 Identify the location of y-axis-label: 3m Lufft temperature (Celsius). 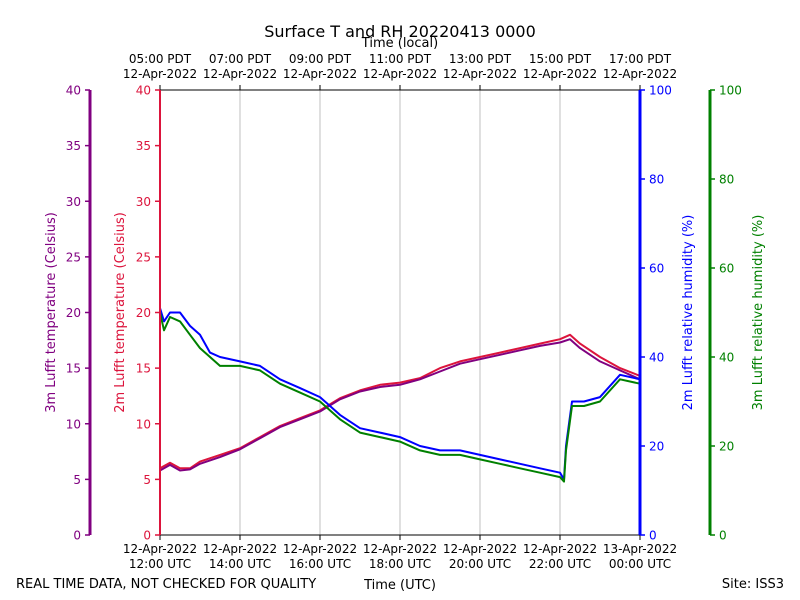
(51, 312).